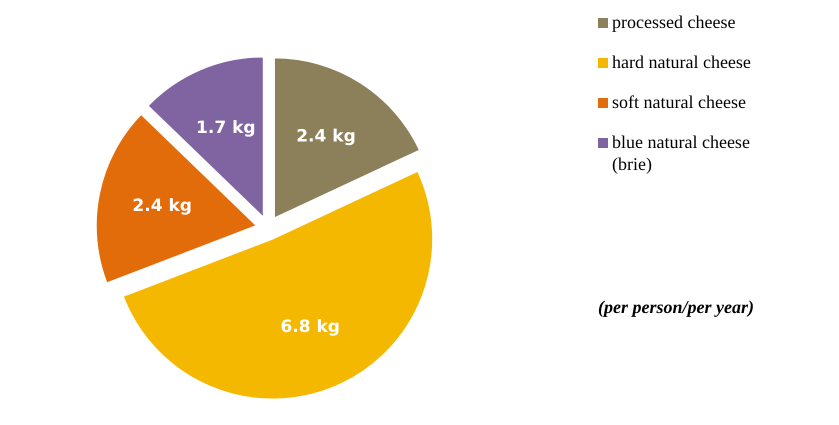 This screenshot has width=839, height=425. What do you see at coordinates (676, 307) in the screenshot?
I see `text: (per person/per year)` at bounding box center [676, 307].